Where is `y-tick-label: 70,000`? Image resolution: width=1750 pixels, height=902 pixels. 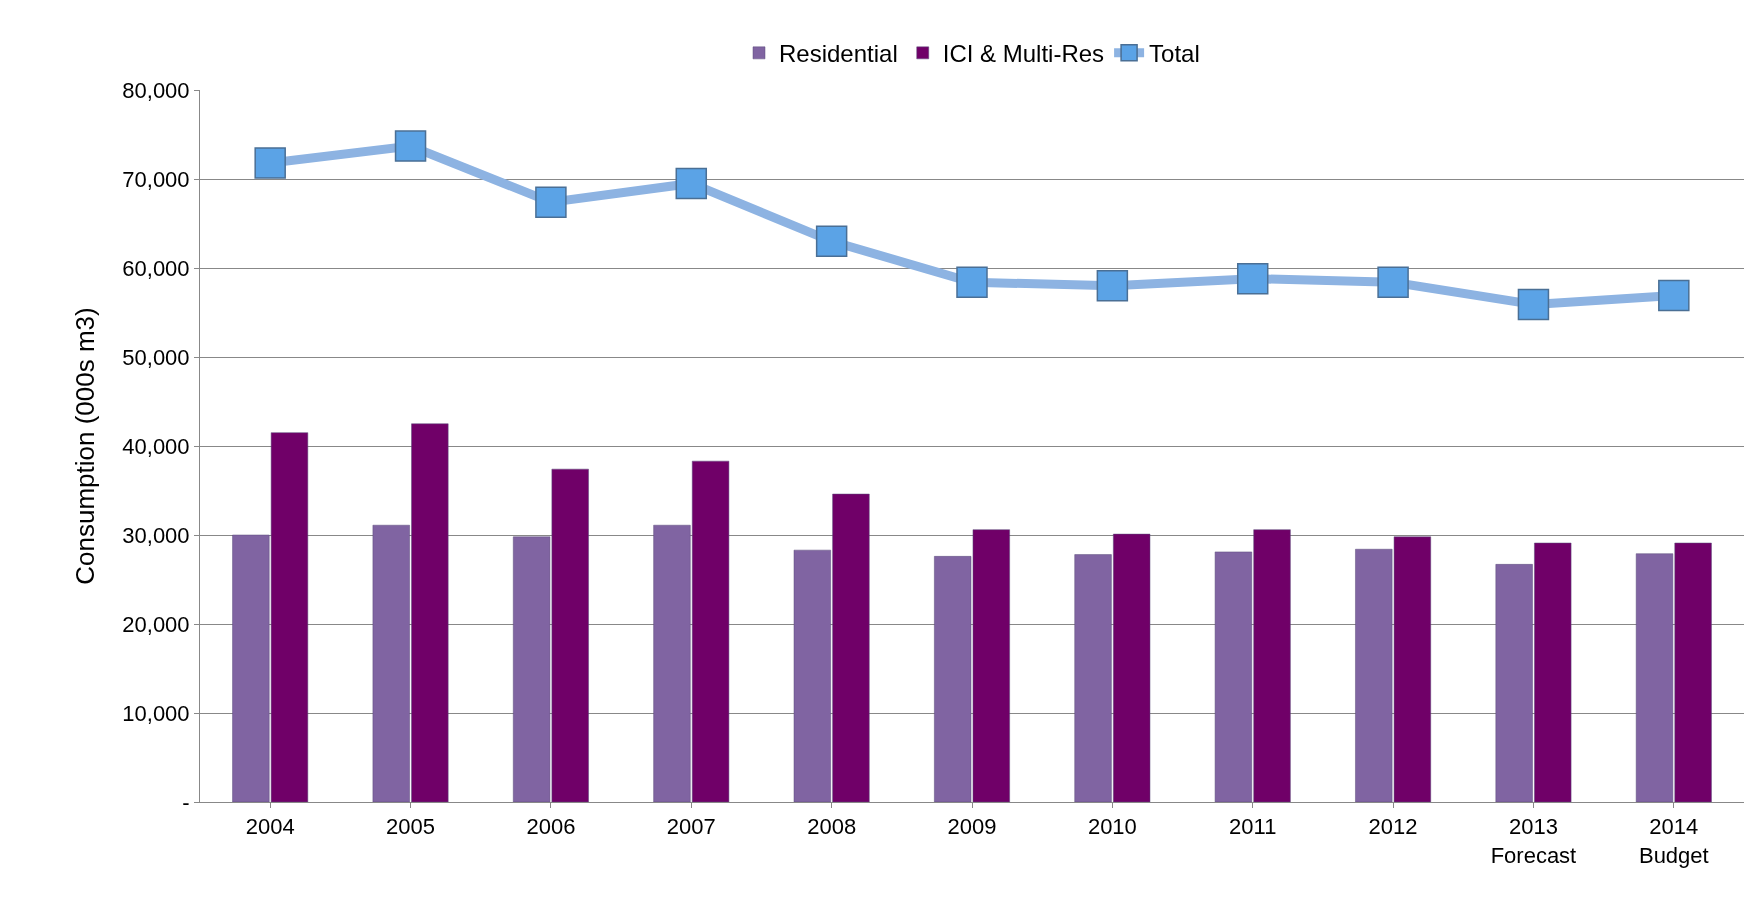 y-tick-label: 70,000 is located at coordinates (156, 179).